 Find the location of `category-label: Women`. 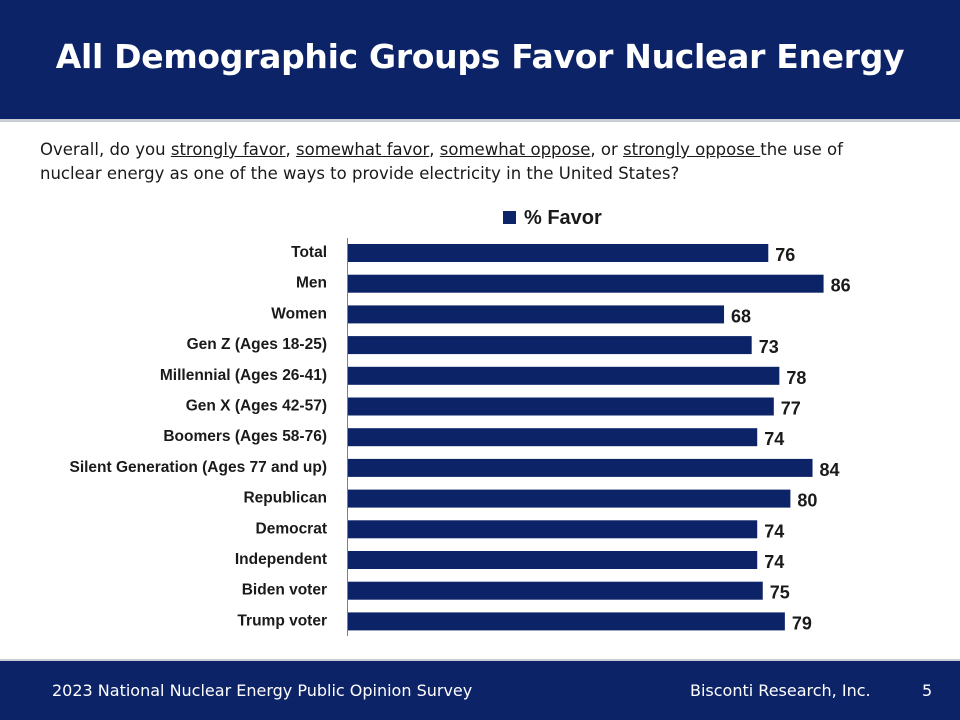

category-label: Women is located at coordinates (299, 313).